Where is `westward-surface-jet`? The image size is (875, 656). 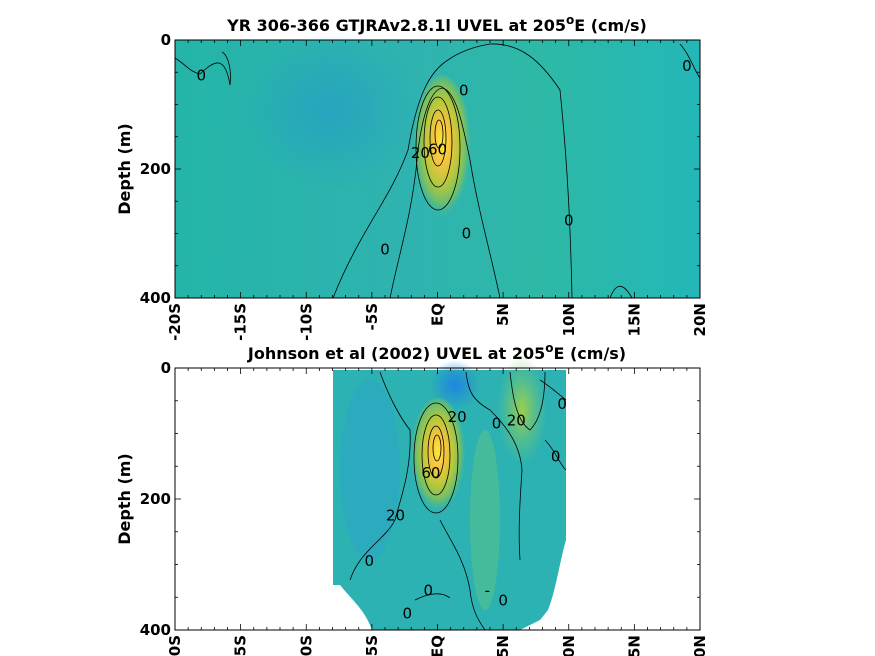 westward-surface-jet is located at coordinates (455, 385).